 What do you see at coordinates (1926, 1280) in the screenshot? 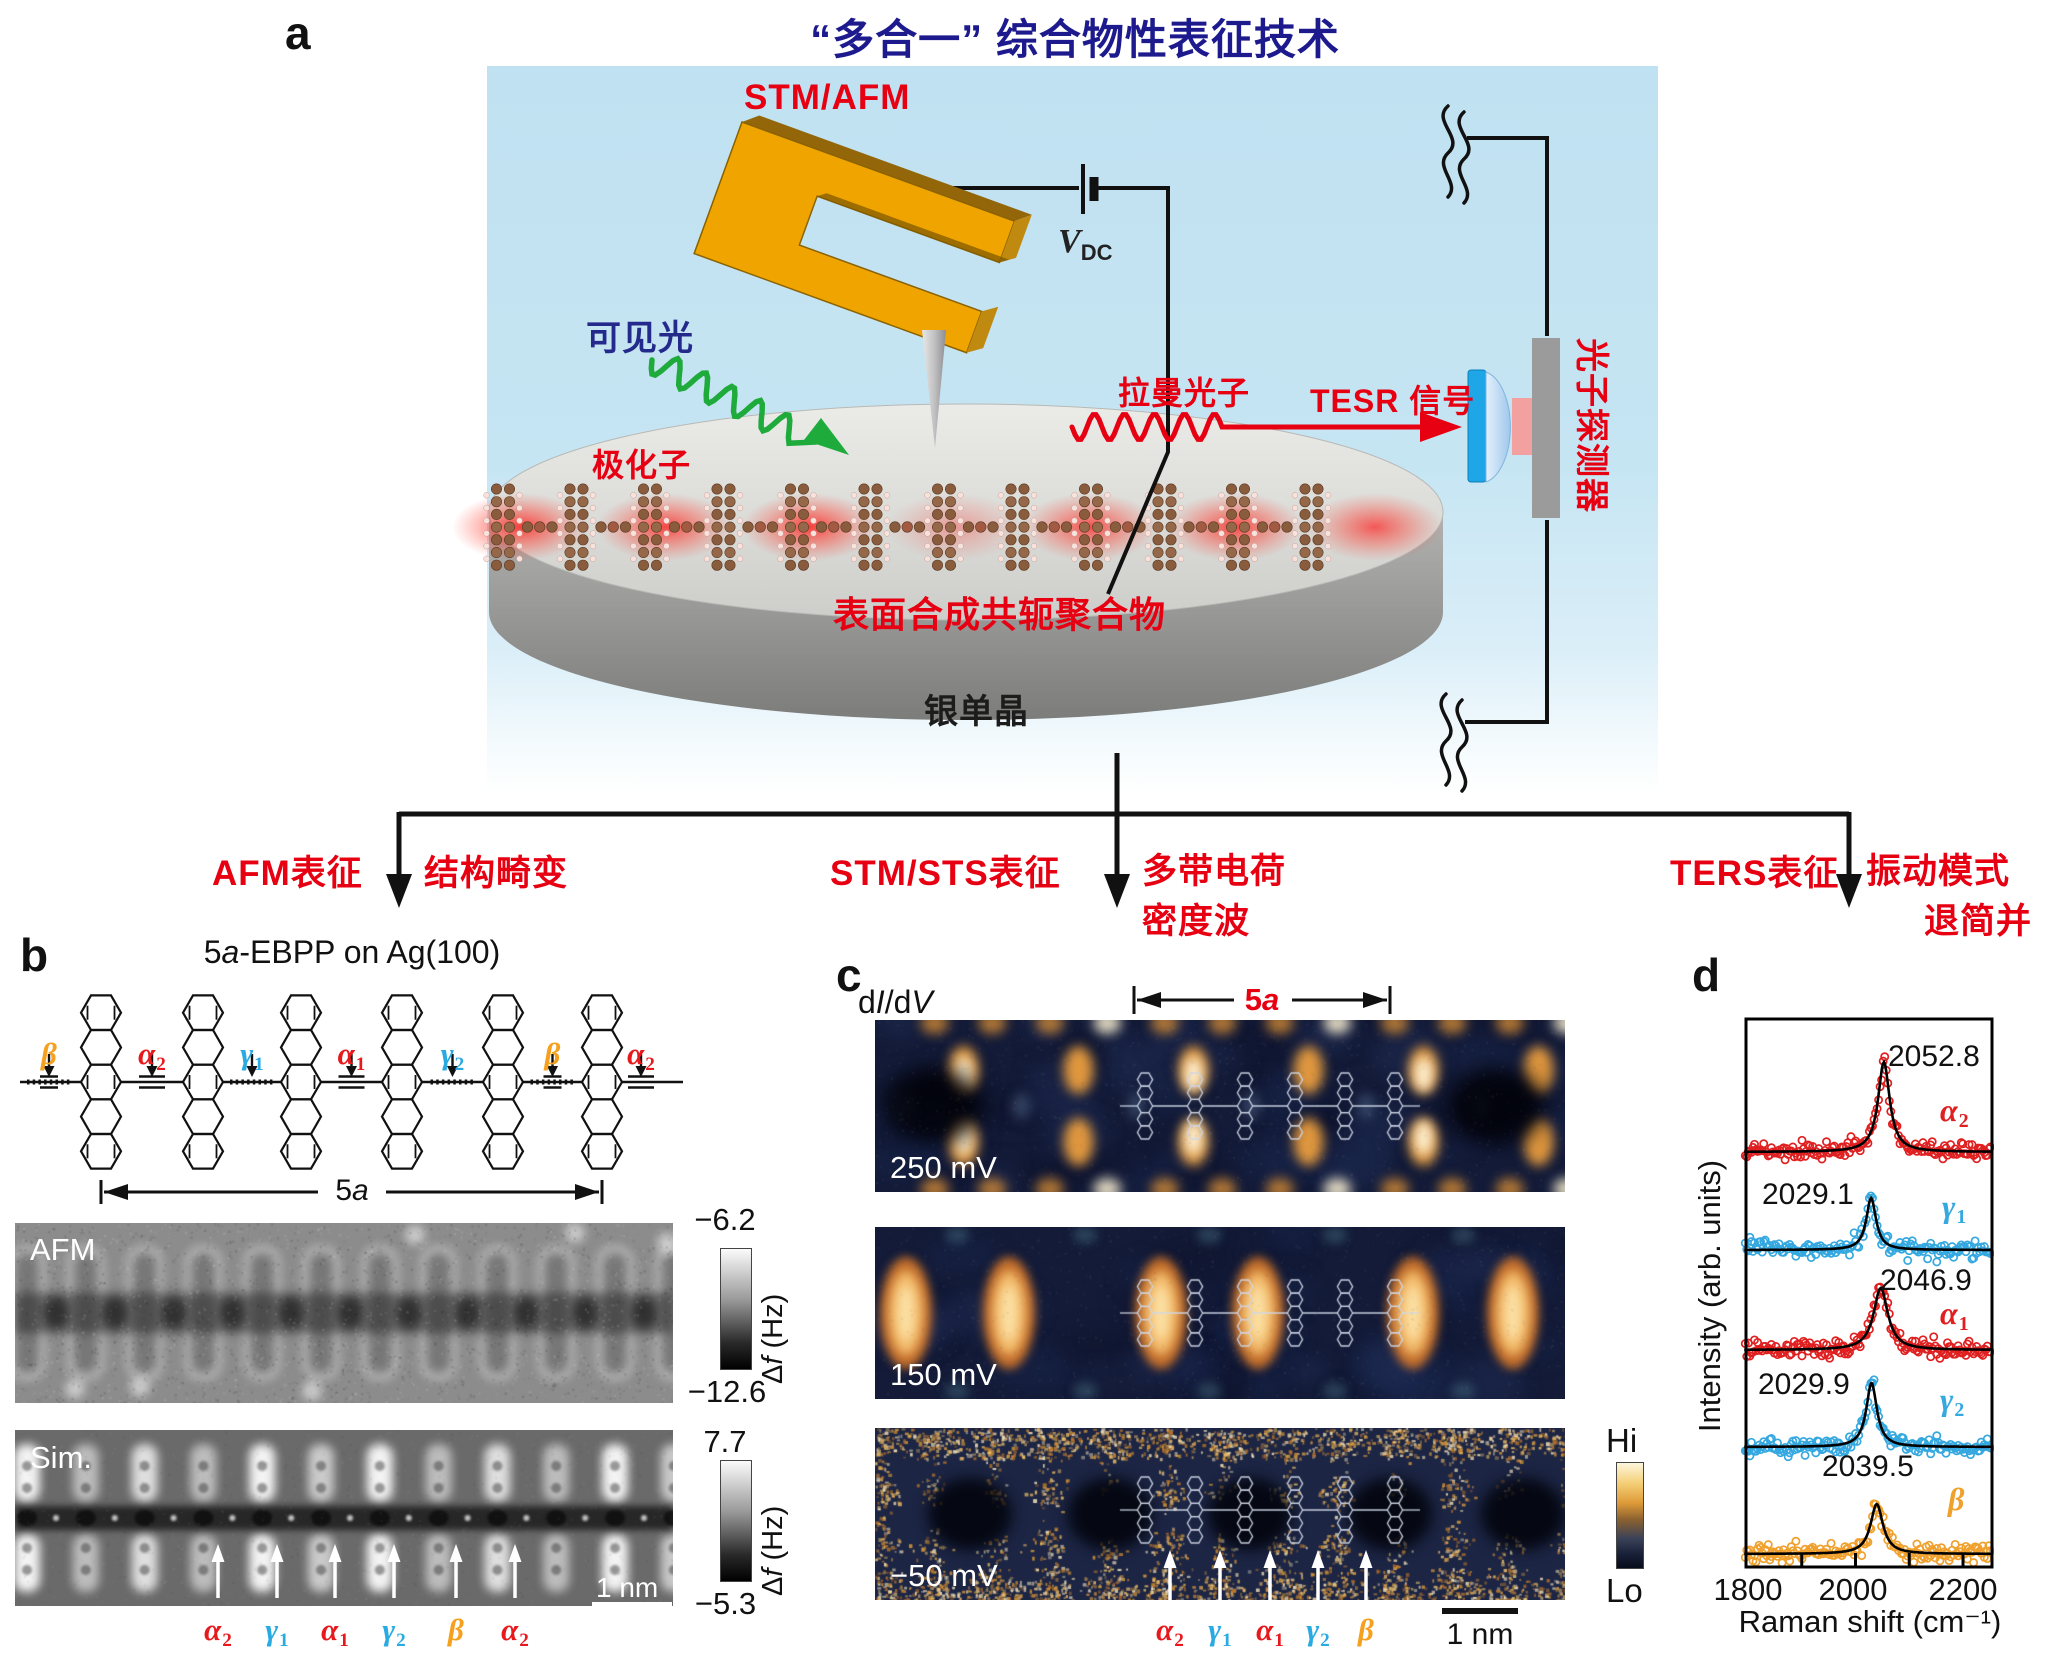
I see `peak-value-2: 2046.9` at bounding box center [1926, 1280].